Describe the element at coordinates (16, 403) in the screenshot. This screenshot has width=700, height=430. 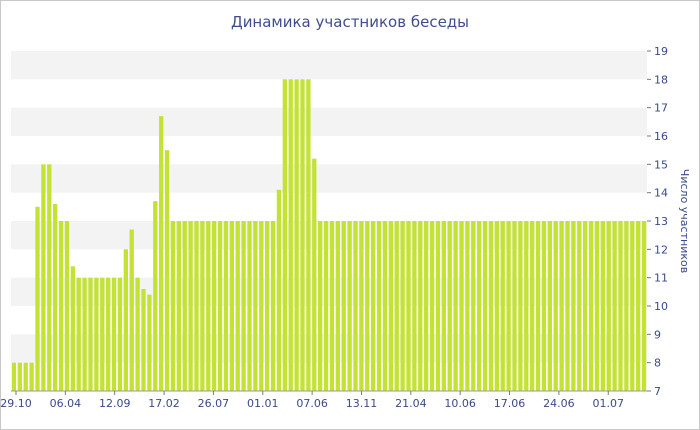
I see `x-tick-label: 29.10` at that location.